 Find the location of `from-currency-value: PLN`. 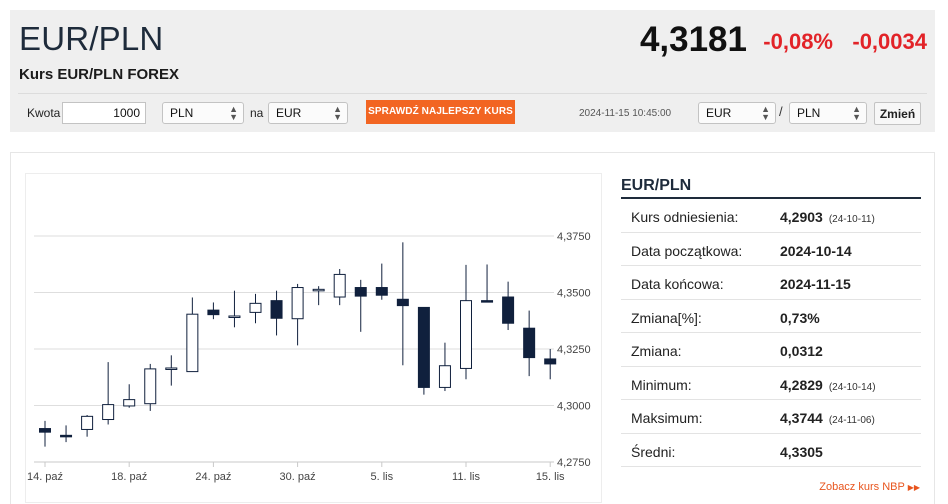

from-currency-value: PLN is located at coordinates (182, 113).